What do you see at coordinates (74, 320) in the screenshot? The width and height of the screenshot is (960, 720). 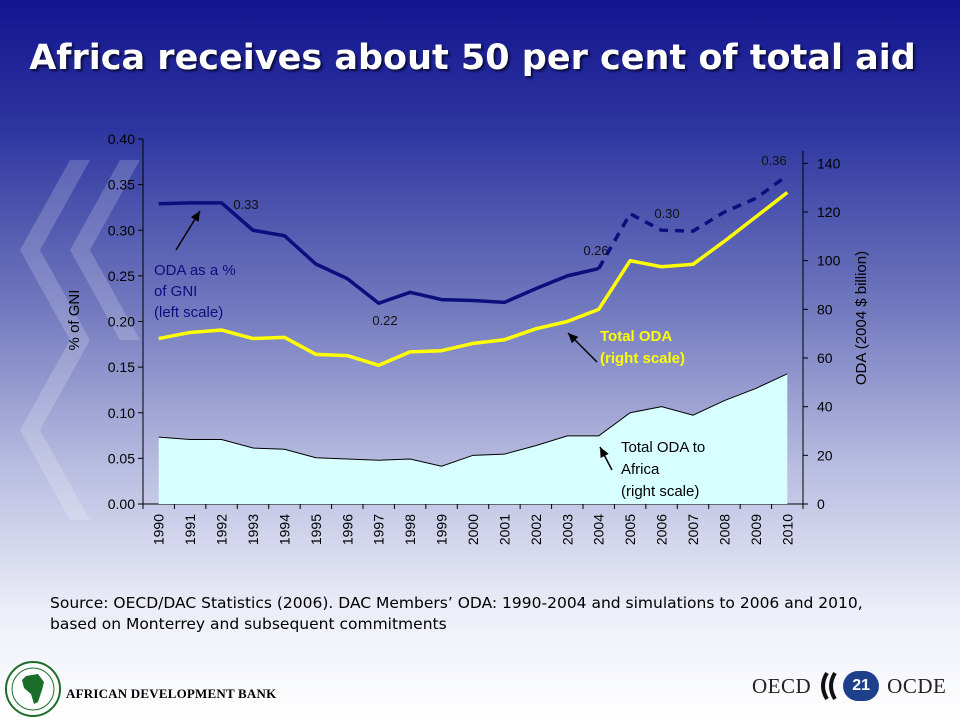 I see `left-axis-title: % of GNI` at bounding box center [74, 320].